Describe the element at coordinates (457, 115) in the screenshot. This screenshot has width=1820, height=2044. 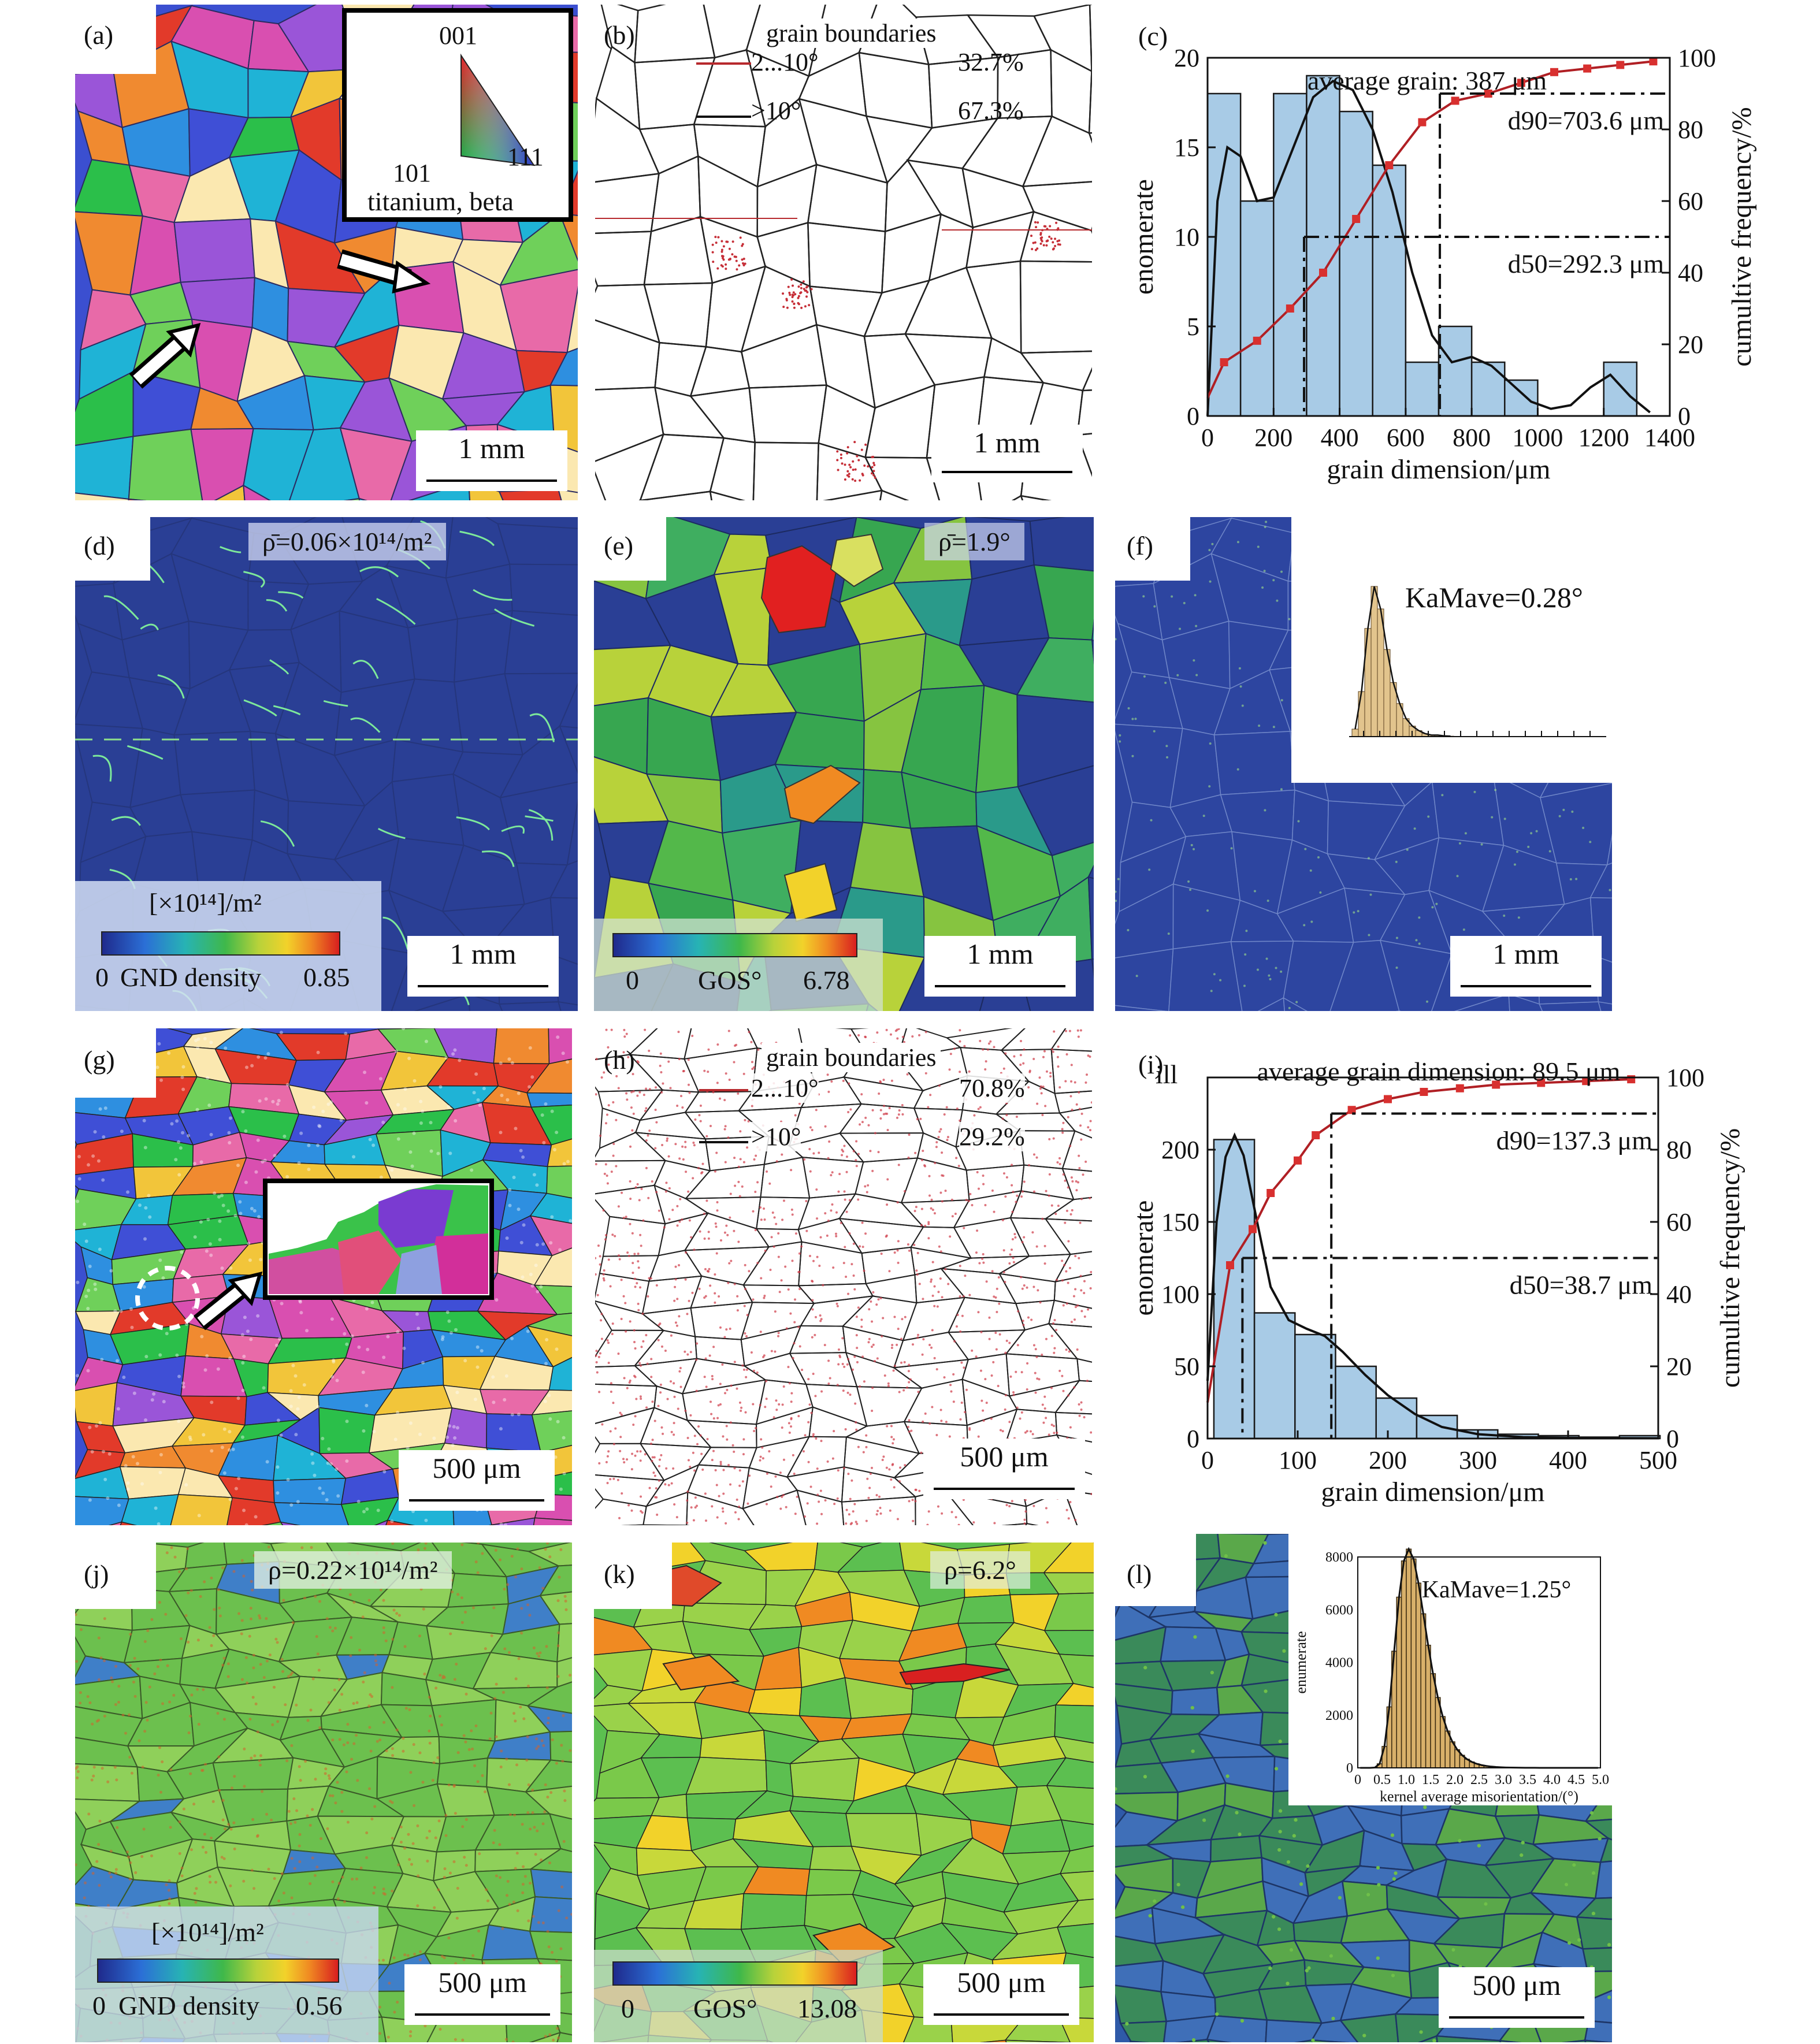
I see `ipf-legend-inset: 001 101 111 titanium, beta` at that location.